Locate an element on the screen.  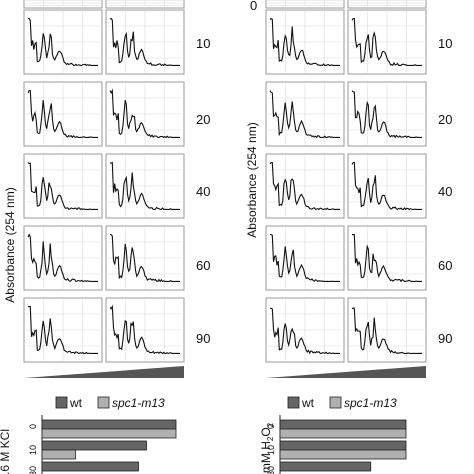
profile-trace-r5-c2 is located at coordinates (304, 331).